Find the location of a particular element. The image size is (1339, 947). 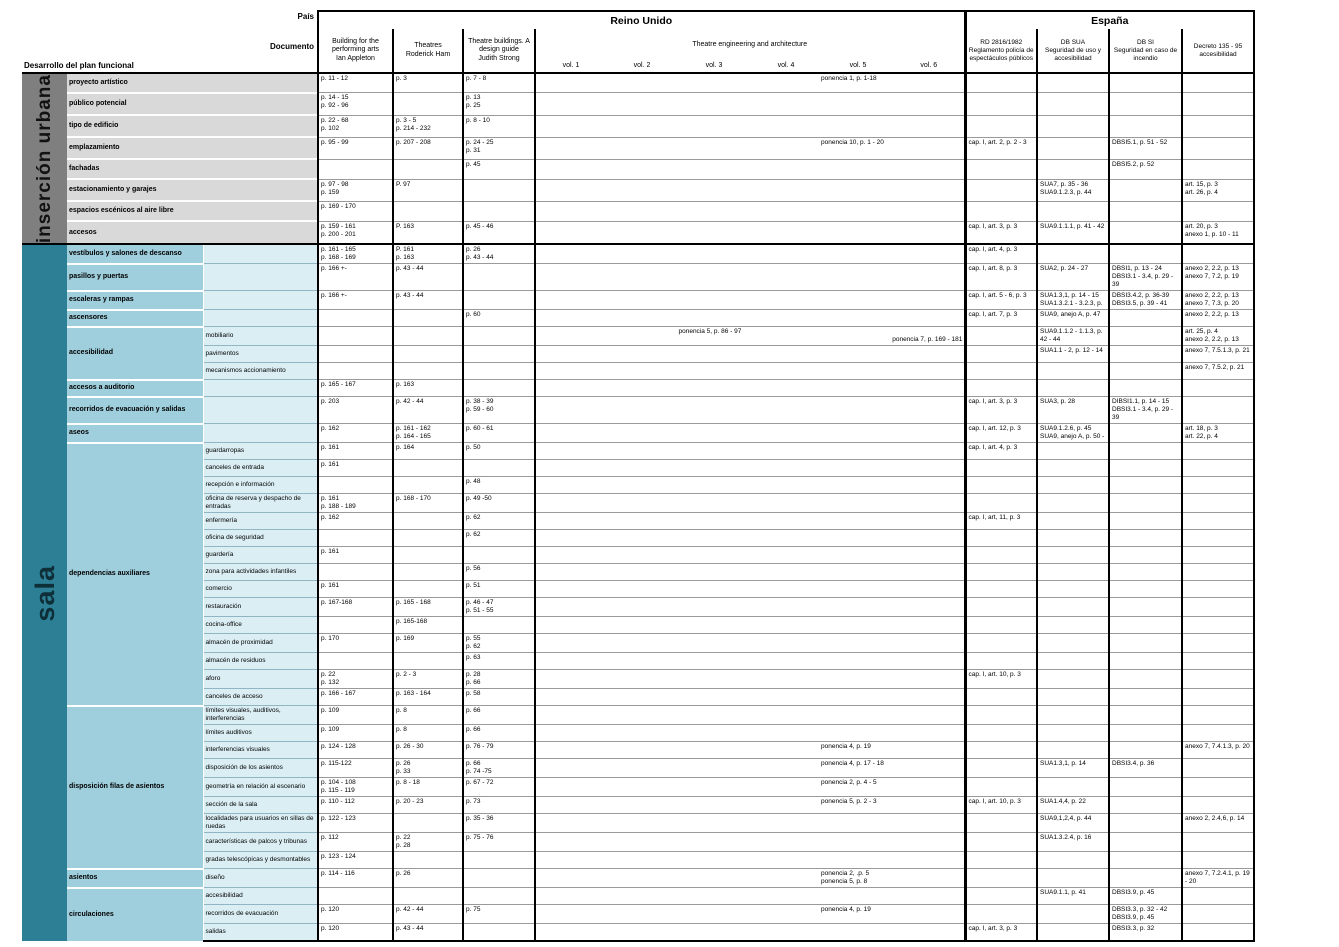

cell-strong: p. 50 is located at coordinates (498, 451).